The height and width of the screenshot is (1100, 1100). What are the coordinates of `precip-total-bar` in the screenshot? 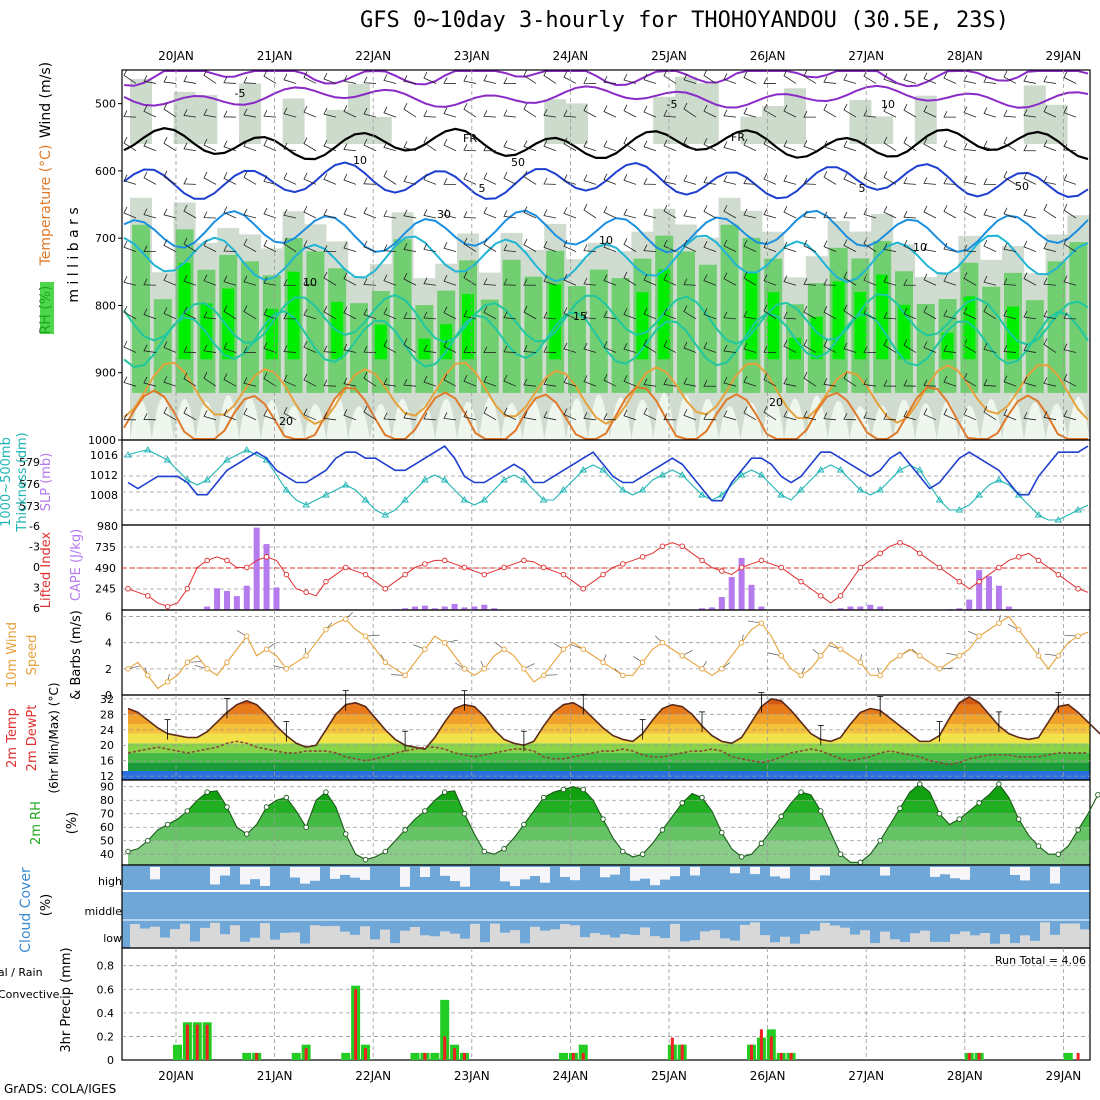 It's located at (247, 1056).